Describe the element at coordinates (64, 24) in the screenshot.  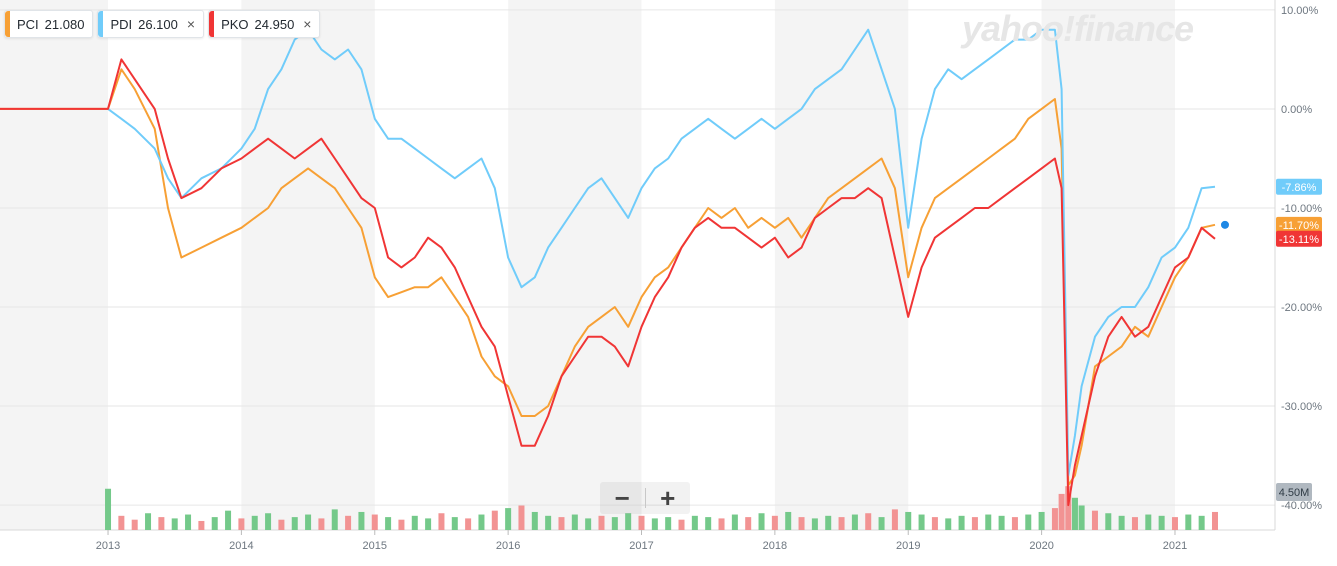
I see `legend-value-pci: 21.080` at that location.